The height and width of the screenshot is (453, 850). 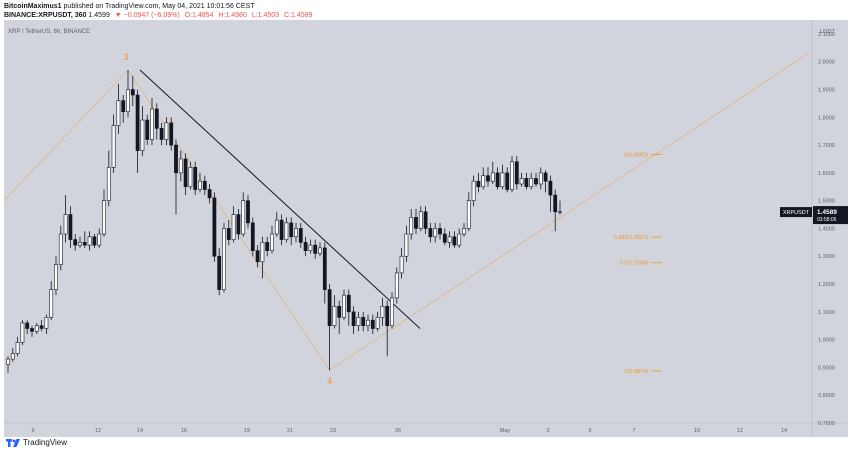 I want to click on time-axis-background, so click(x=426, y=430).